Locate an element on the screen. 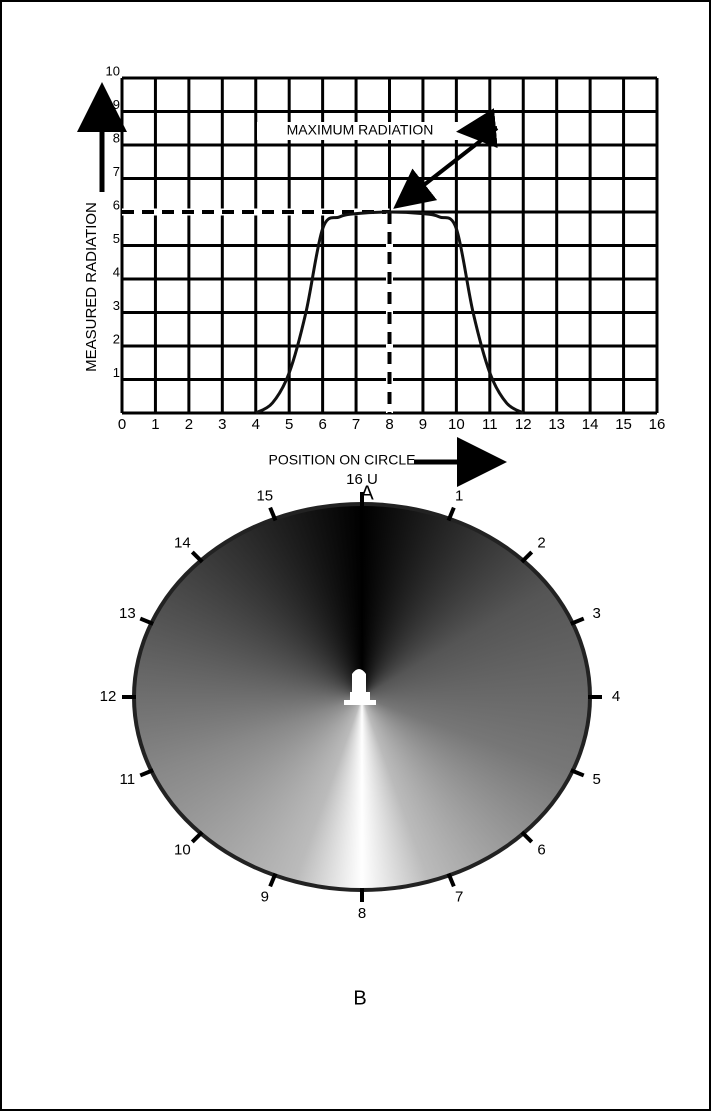  position-label: 6 is located at coordinates (541, 849).